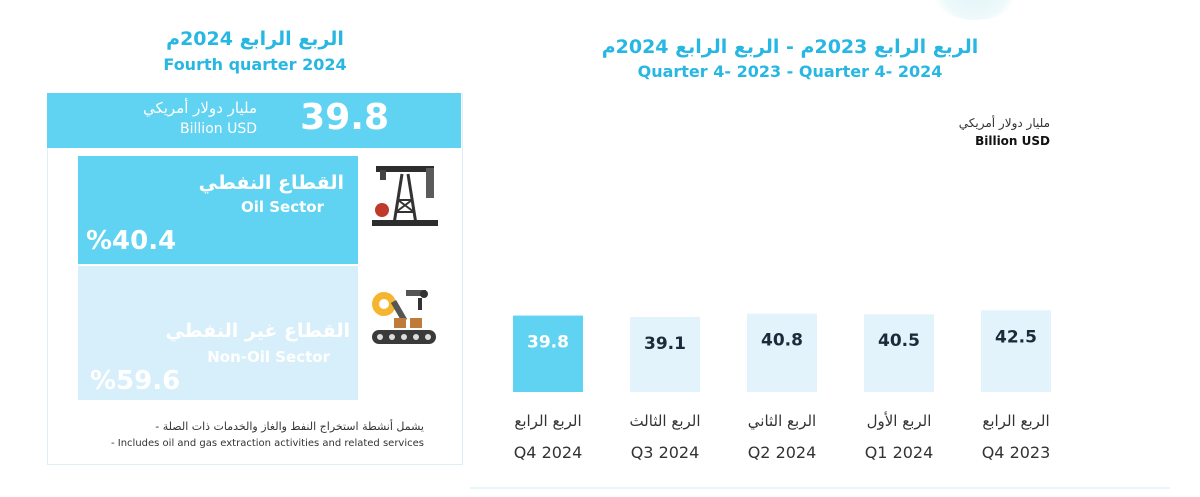 The height and width of the screenshot is (497, 1200). Describe the element at coordinates (899, 353) in the screenshot. I see `bar-q1-2024` at that location.